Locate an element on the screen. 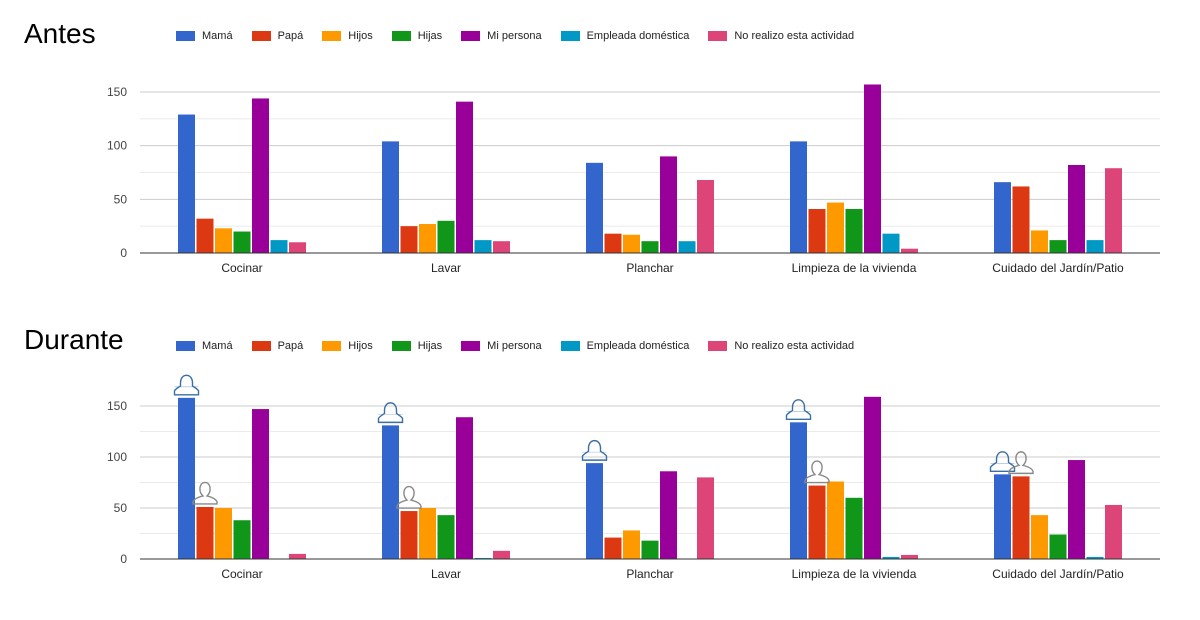 Image resolution: width=1200 pixels, height=620 pixels. y-tick-label: 100 is located at coordinates (117, 146).